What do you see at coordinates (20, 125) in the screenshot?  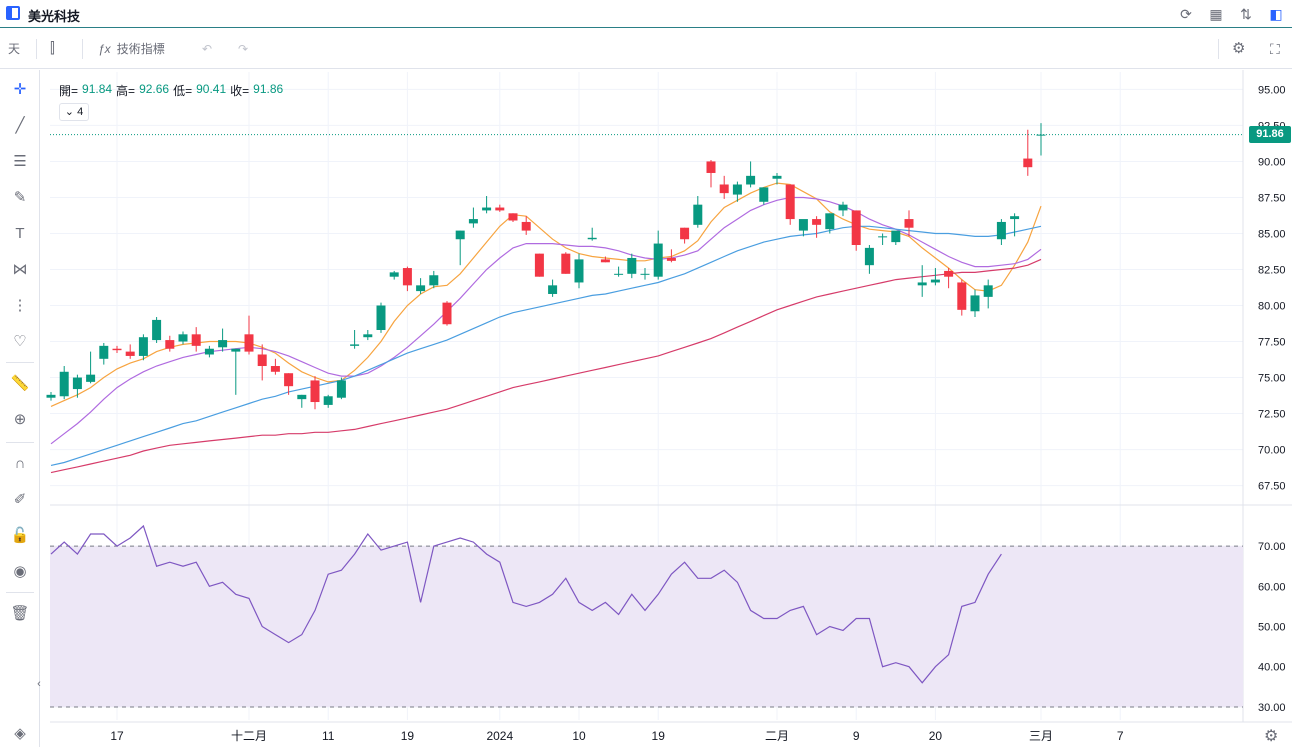 I see `trend-line-icon: ╱` at bounding box center [20, 125].